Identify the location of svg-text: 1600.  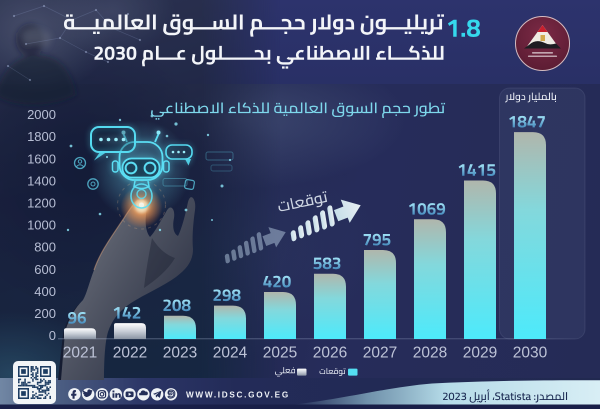
(41, 158).